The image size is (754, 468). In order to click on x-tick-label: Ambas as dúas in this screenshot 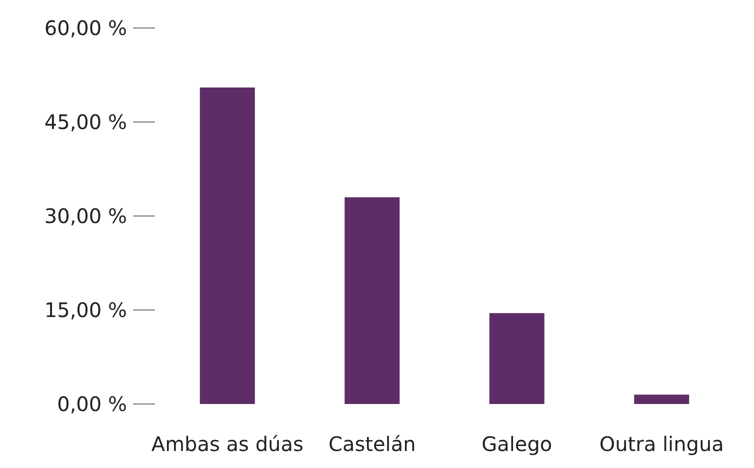, I will do `click(227, 444)`.